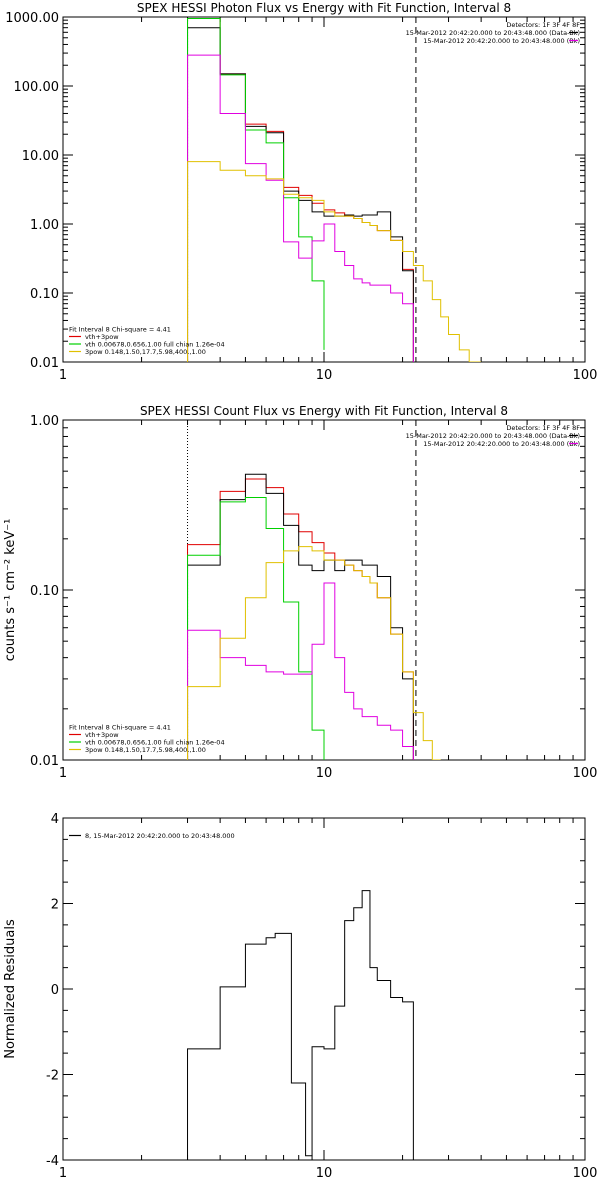 This screenshot has height=1200, width=600. I want to click on y-tick-label: -4, so click(52, 1161).